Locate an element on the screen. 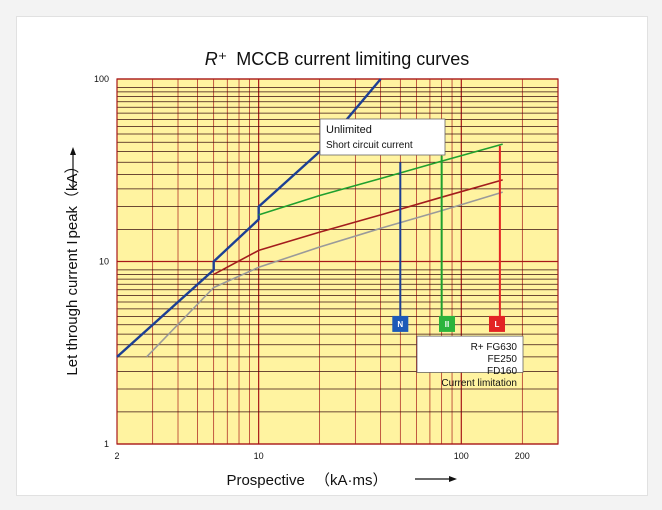  y-tick-label: 1 is located at coordinates (106, 444).